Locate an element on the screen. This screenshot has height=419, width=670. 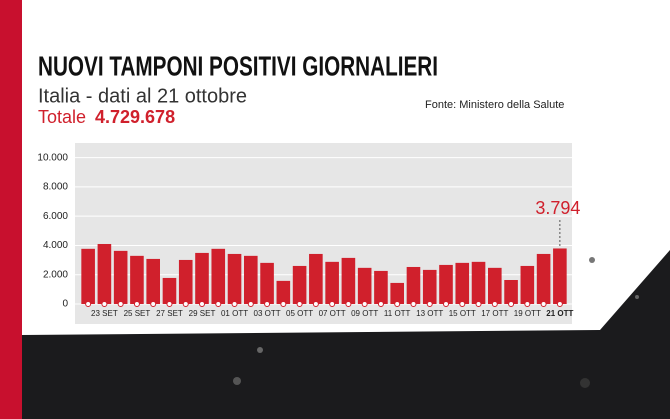
y-tick-label: 10.000 is located at coordinates (52, 157).